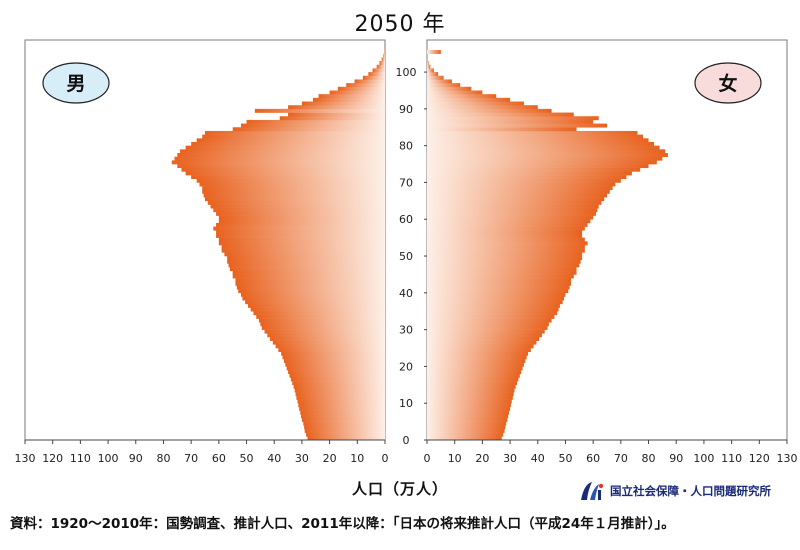 The image size is (800, 550). What do you see at coordinates (399, 489) in the screenshot?
I see `x-axis-label: 人口（万人）` at bounding box center [399, 489].